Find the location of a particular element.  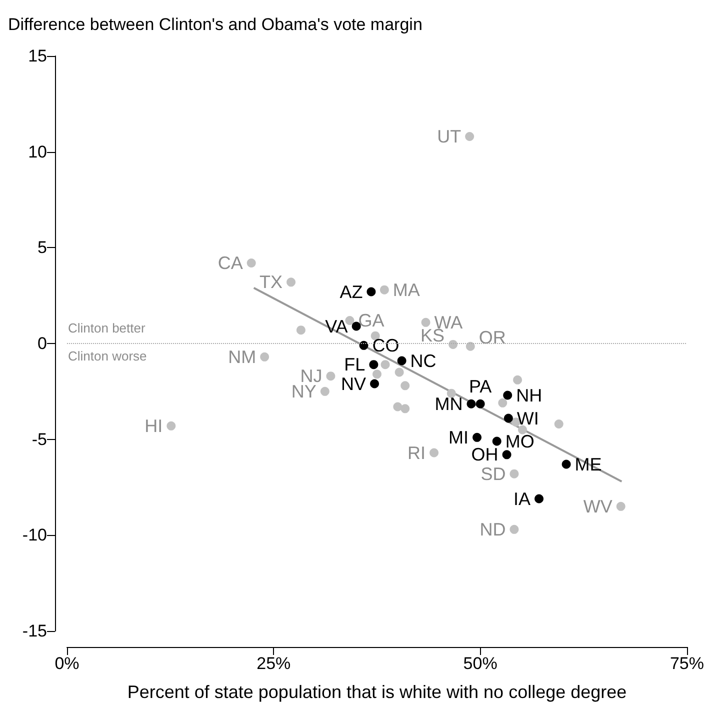

data-label: MO is located at coordinates (519, 441).